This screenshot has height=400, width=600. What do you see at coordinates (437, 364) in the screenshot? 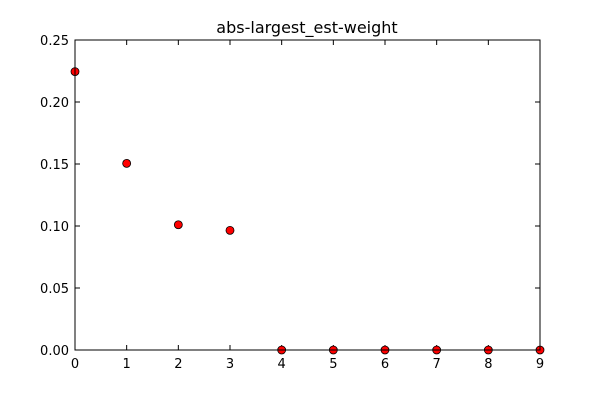
I see `x-tick-label: 7` at bounding box center [437, 364].